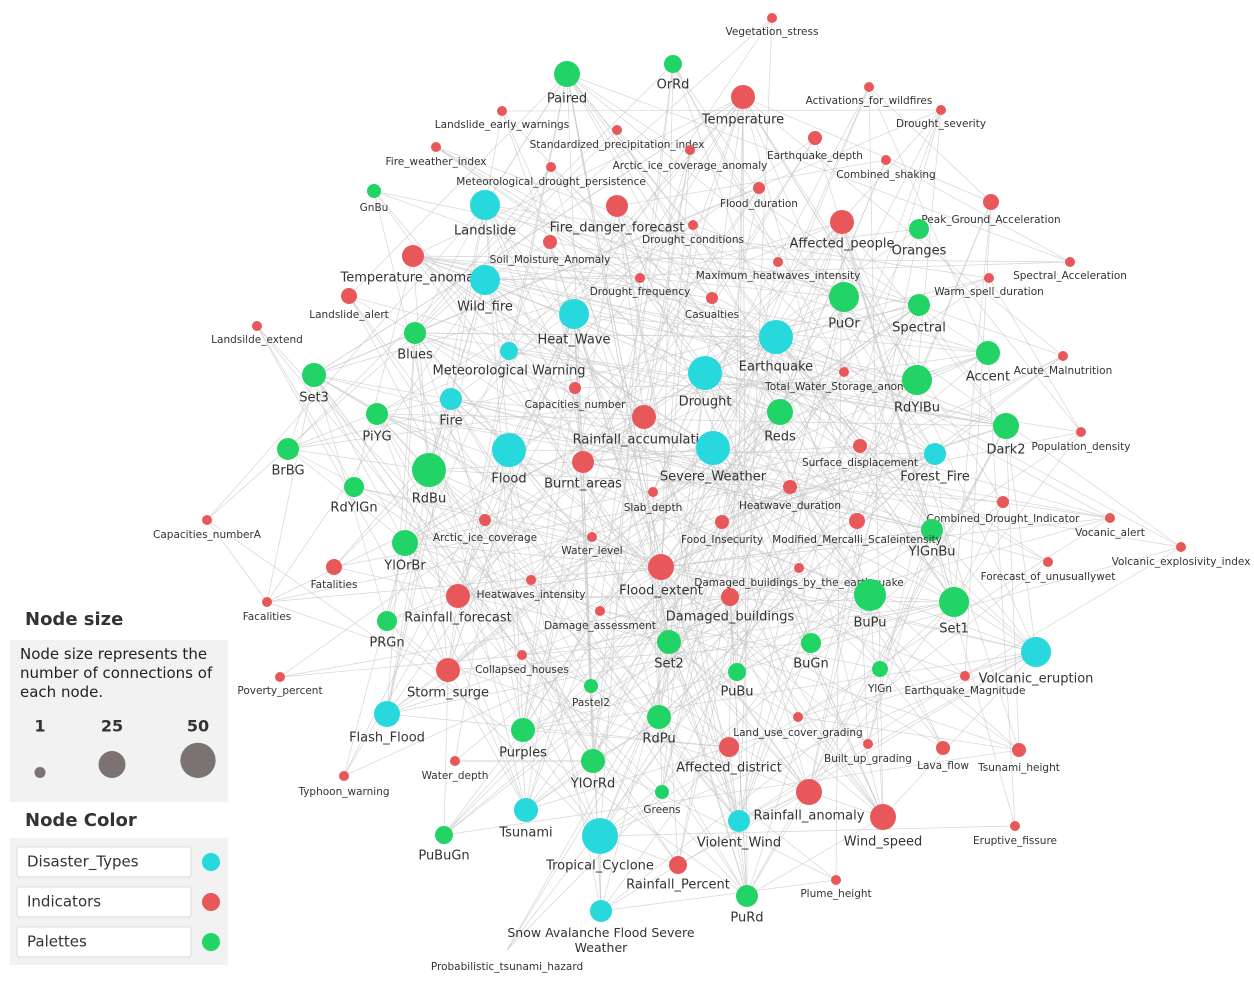 This screenshot has height=985, width=1254. Describe the element at coordinates (314, 398) in the screenshot. I see `node-label: Set3` at that location.